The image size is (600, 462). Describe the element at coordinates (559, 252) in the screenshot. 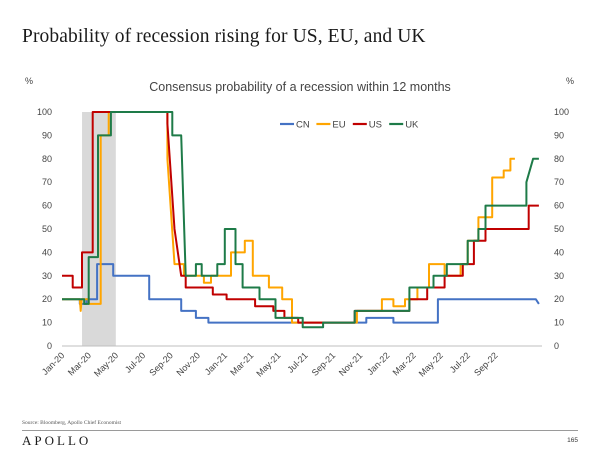

I see `y-tick-label-right: 40` at that location.